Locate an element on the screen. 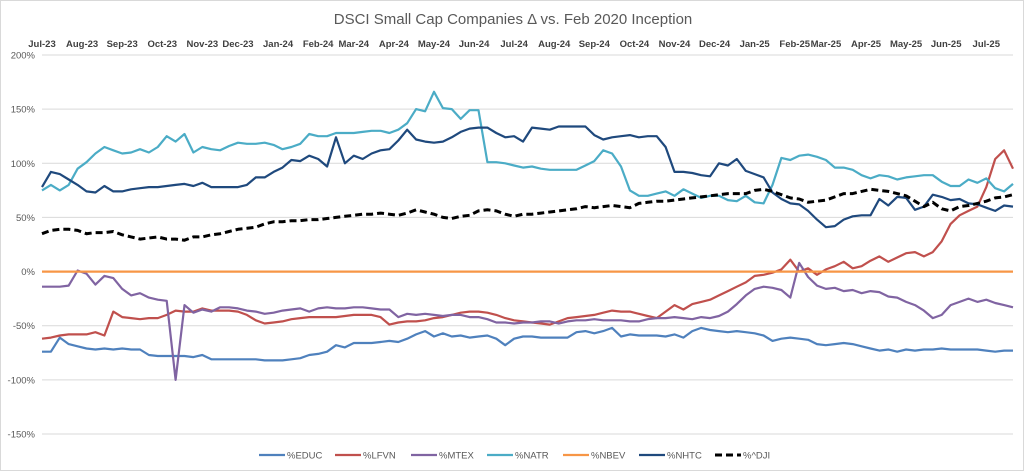  legend-item: %NATR is located at coordinates (518, 456).